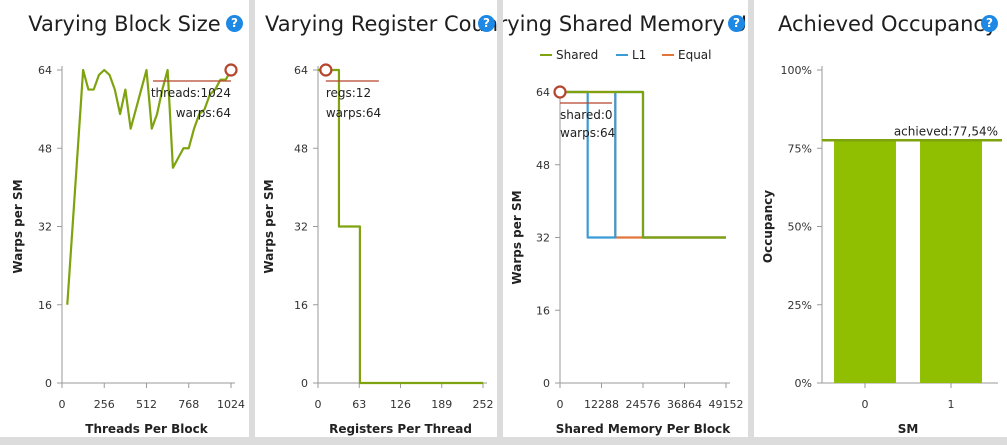  Describe the element at coordinates (951, 404) in the screenshot. I see `x-tick-label: 1` at that location.